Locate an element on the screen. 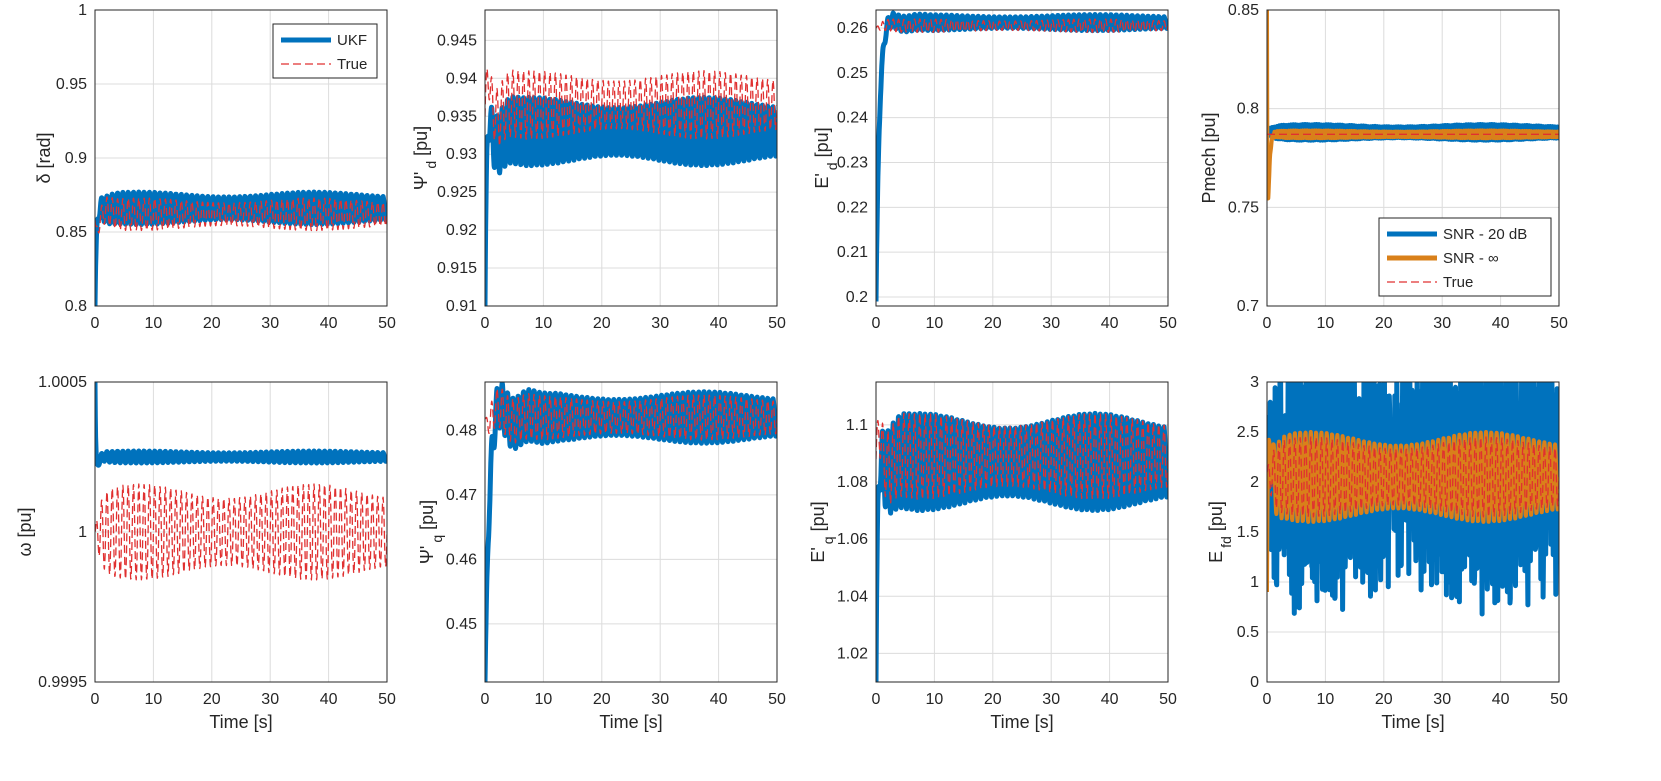 The image size is (1661, 781). y-tick-label: 0 is located at coordinates (1254, 682).